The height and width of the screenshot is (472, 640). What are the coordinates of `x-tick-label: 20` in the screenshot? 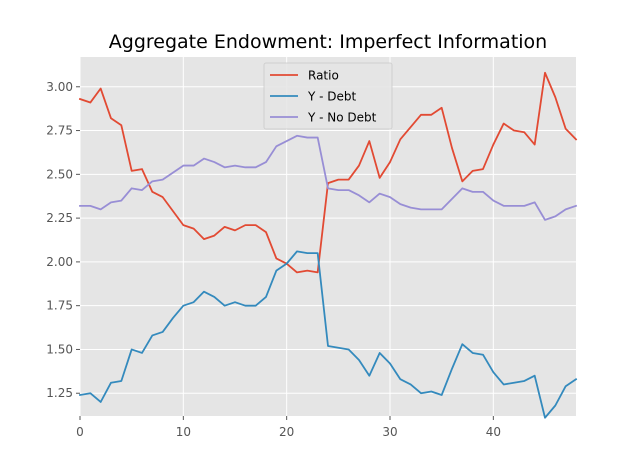 It's located at (286, 432).